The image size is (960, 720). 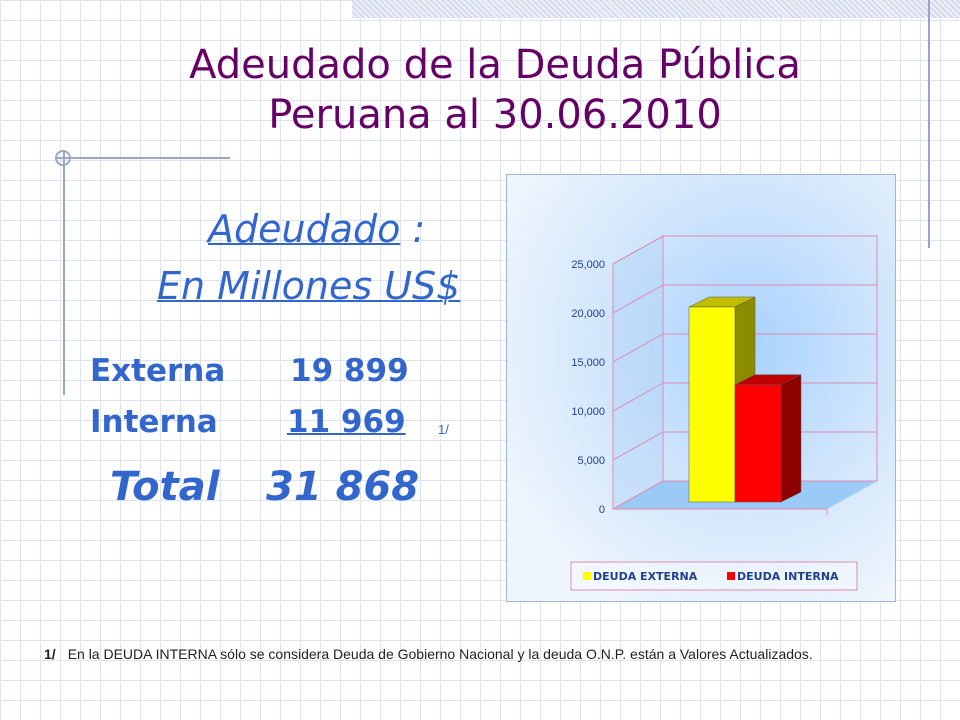 I want to click on total-value: 31 868, so click(x=343, y=487).